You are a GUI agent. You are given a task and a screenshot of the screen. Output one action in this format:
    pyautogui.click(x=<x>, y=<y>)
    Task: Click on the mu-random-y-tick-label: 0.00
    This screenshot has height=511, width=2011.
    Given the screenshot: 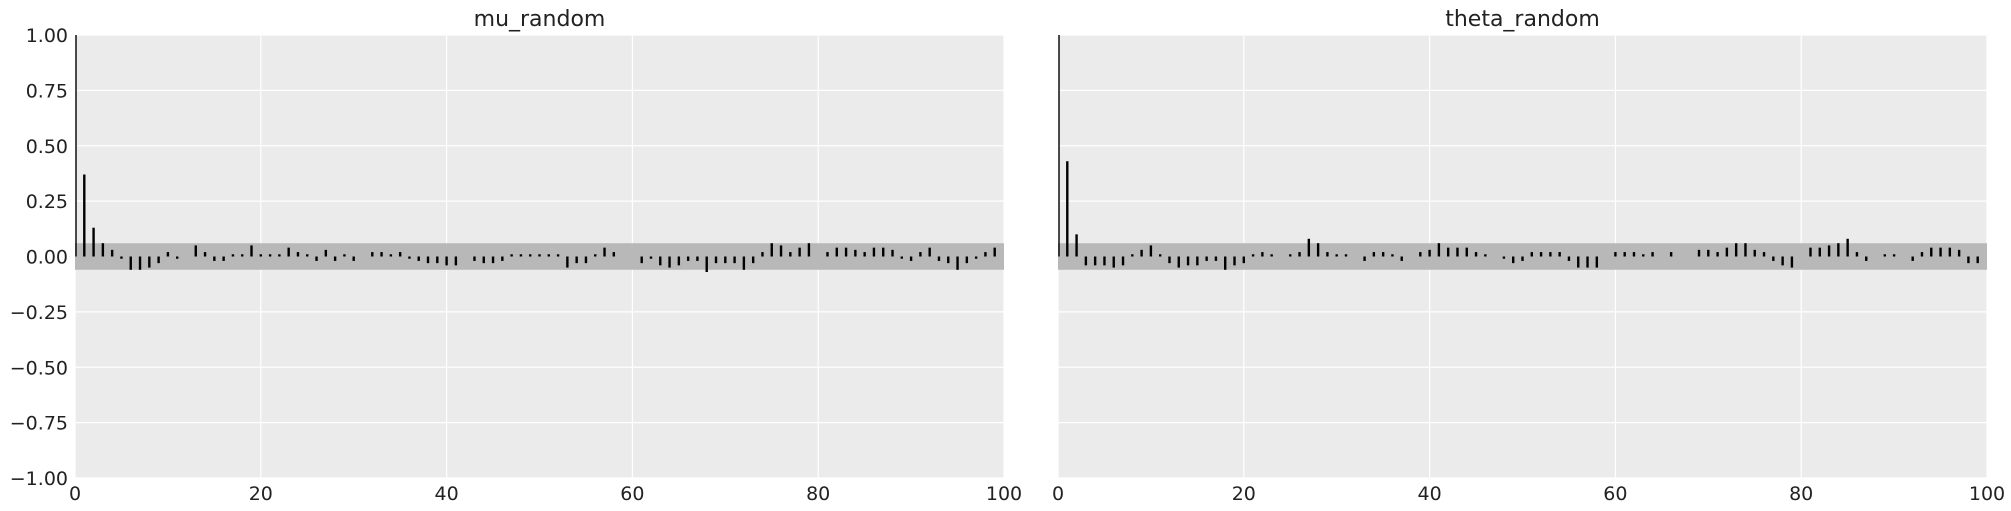 What is the action you would take?
    pyautogui.click(x=47, y=258)
    